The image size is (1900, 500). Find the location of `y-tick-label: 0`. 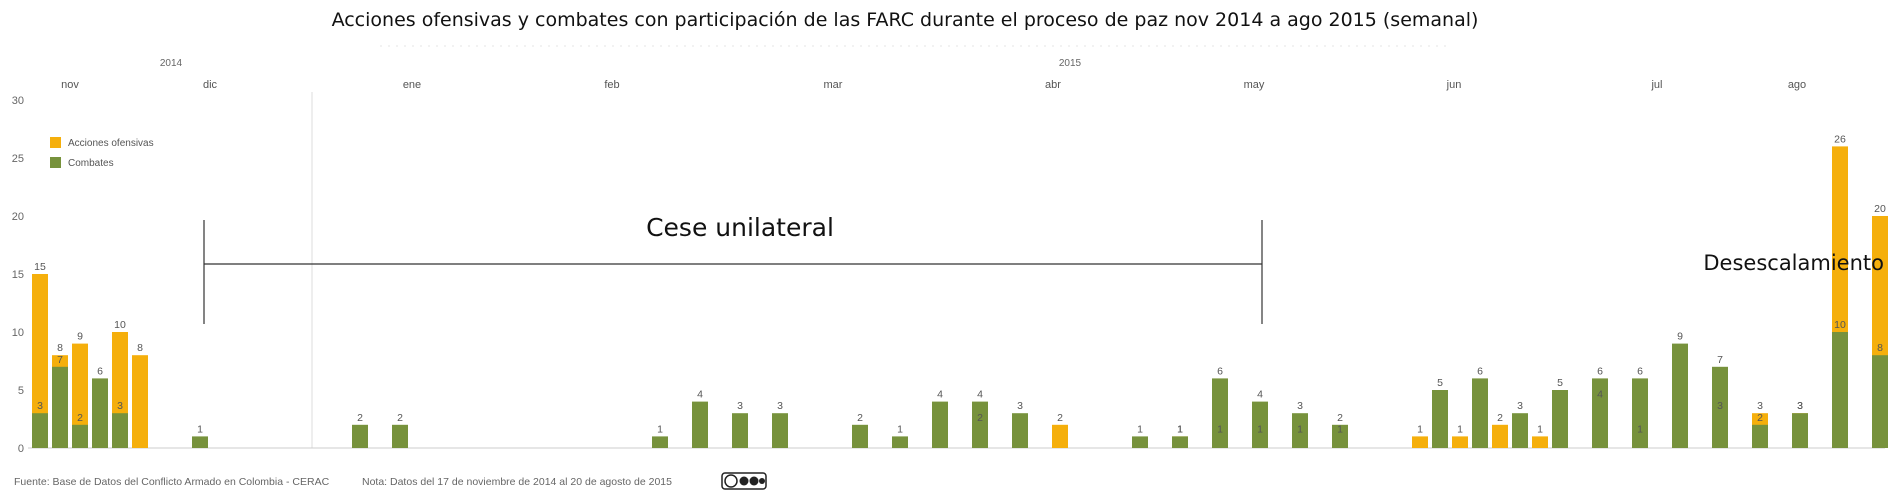

y-tick-label: 0 is located at coordinates (21, 449).